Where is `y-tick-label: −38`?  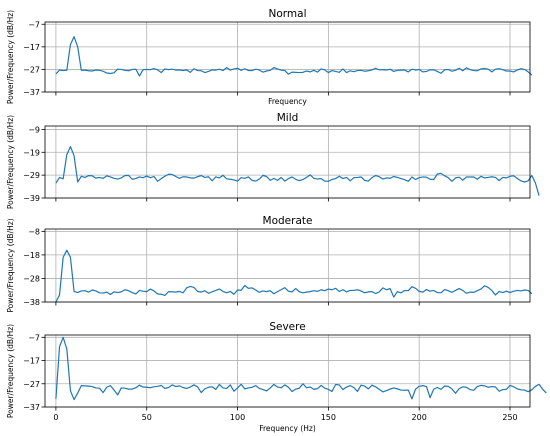 y-tick-label: −38 is located at coordinates (31, 302).